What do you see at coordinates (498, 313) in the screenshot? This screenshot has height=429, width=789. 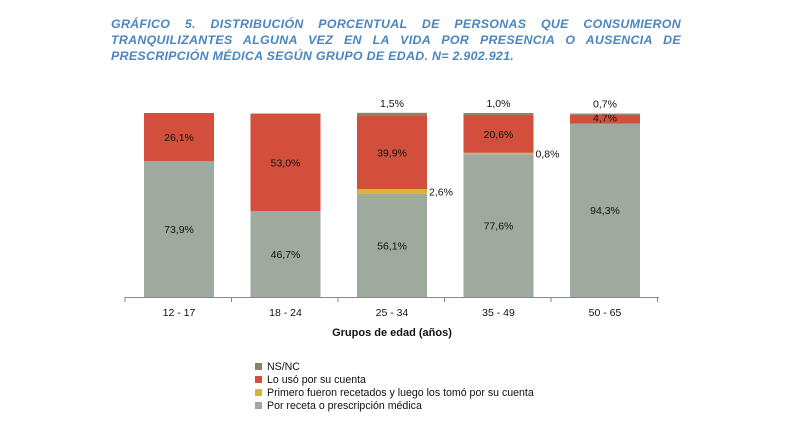 I see `x-tick-label: 35 - 49` at bounding box center [498, 313].